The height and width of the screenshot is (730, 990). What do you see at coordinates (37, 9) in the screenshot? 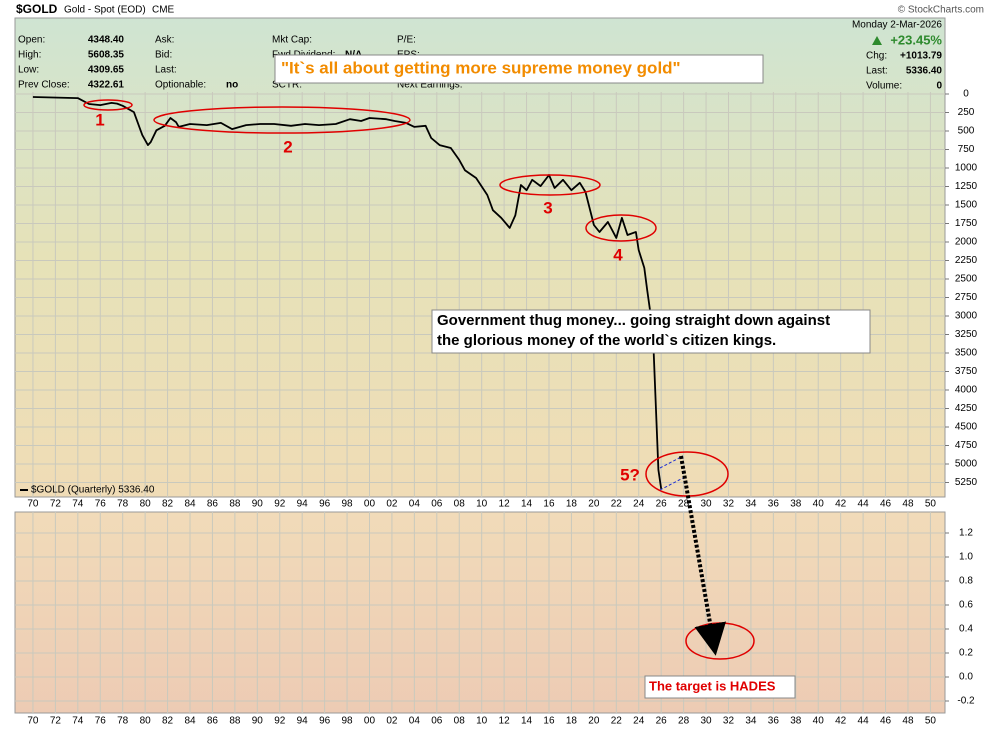
I see `symbol: $GOLD` at bounding box center [37, 9].